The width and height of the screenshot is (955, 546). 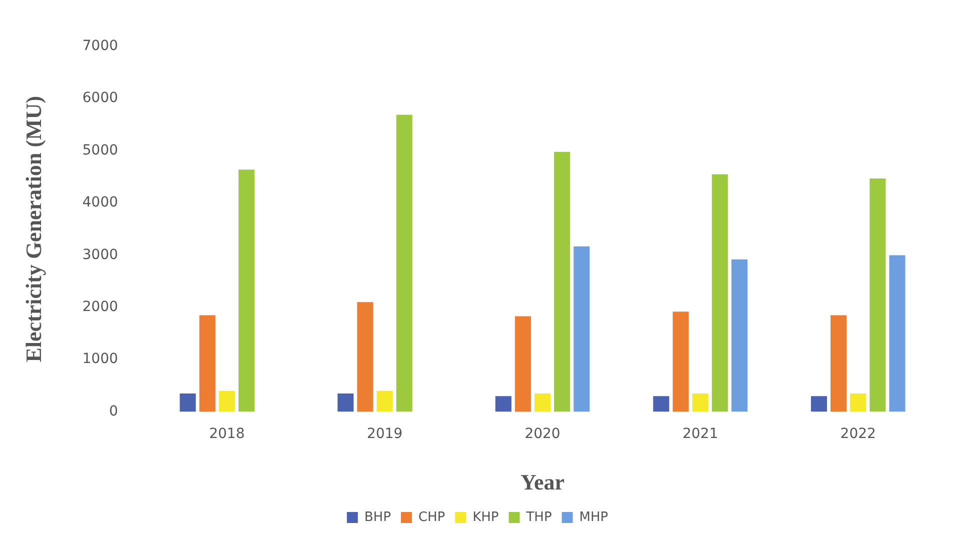 I want to click on y-tick-label: 3000, so click(x=100, y=254).